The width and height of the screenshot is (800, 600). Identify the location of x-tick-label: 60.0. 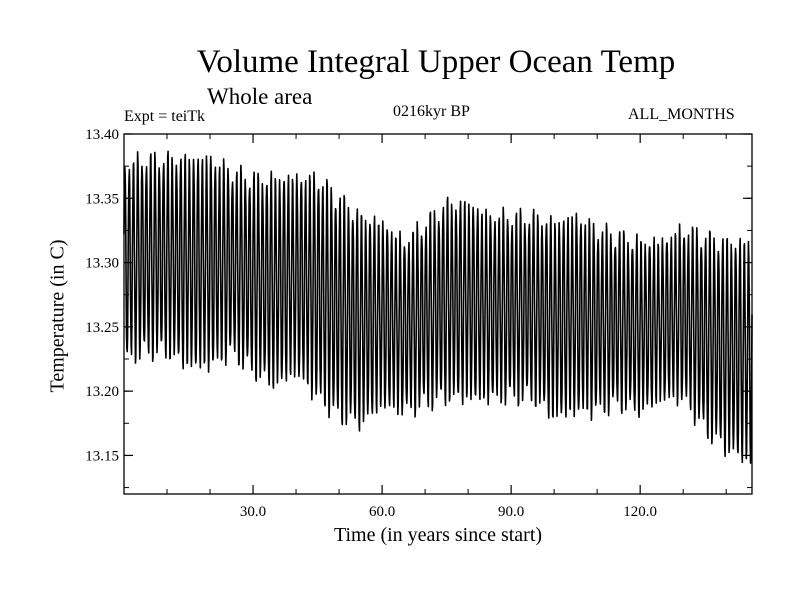
(382, 512).